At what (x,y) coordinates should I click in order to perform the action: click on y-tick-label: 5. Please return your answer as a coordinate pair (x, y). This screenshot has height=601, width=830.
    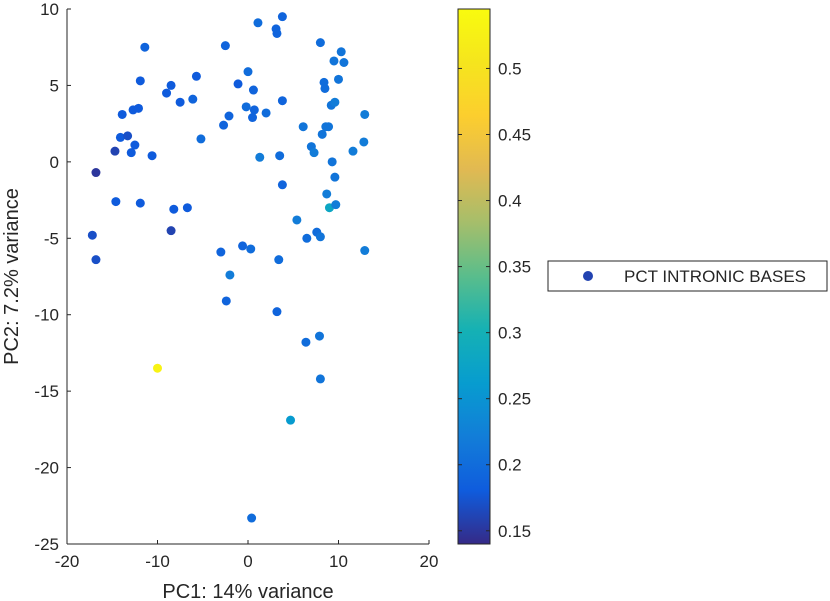
    Looking at the image, I should click on (54, 85).